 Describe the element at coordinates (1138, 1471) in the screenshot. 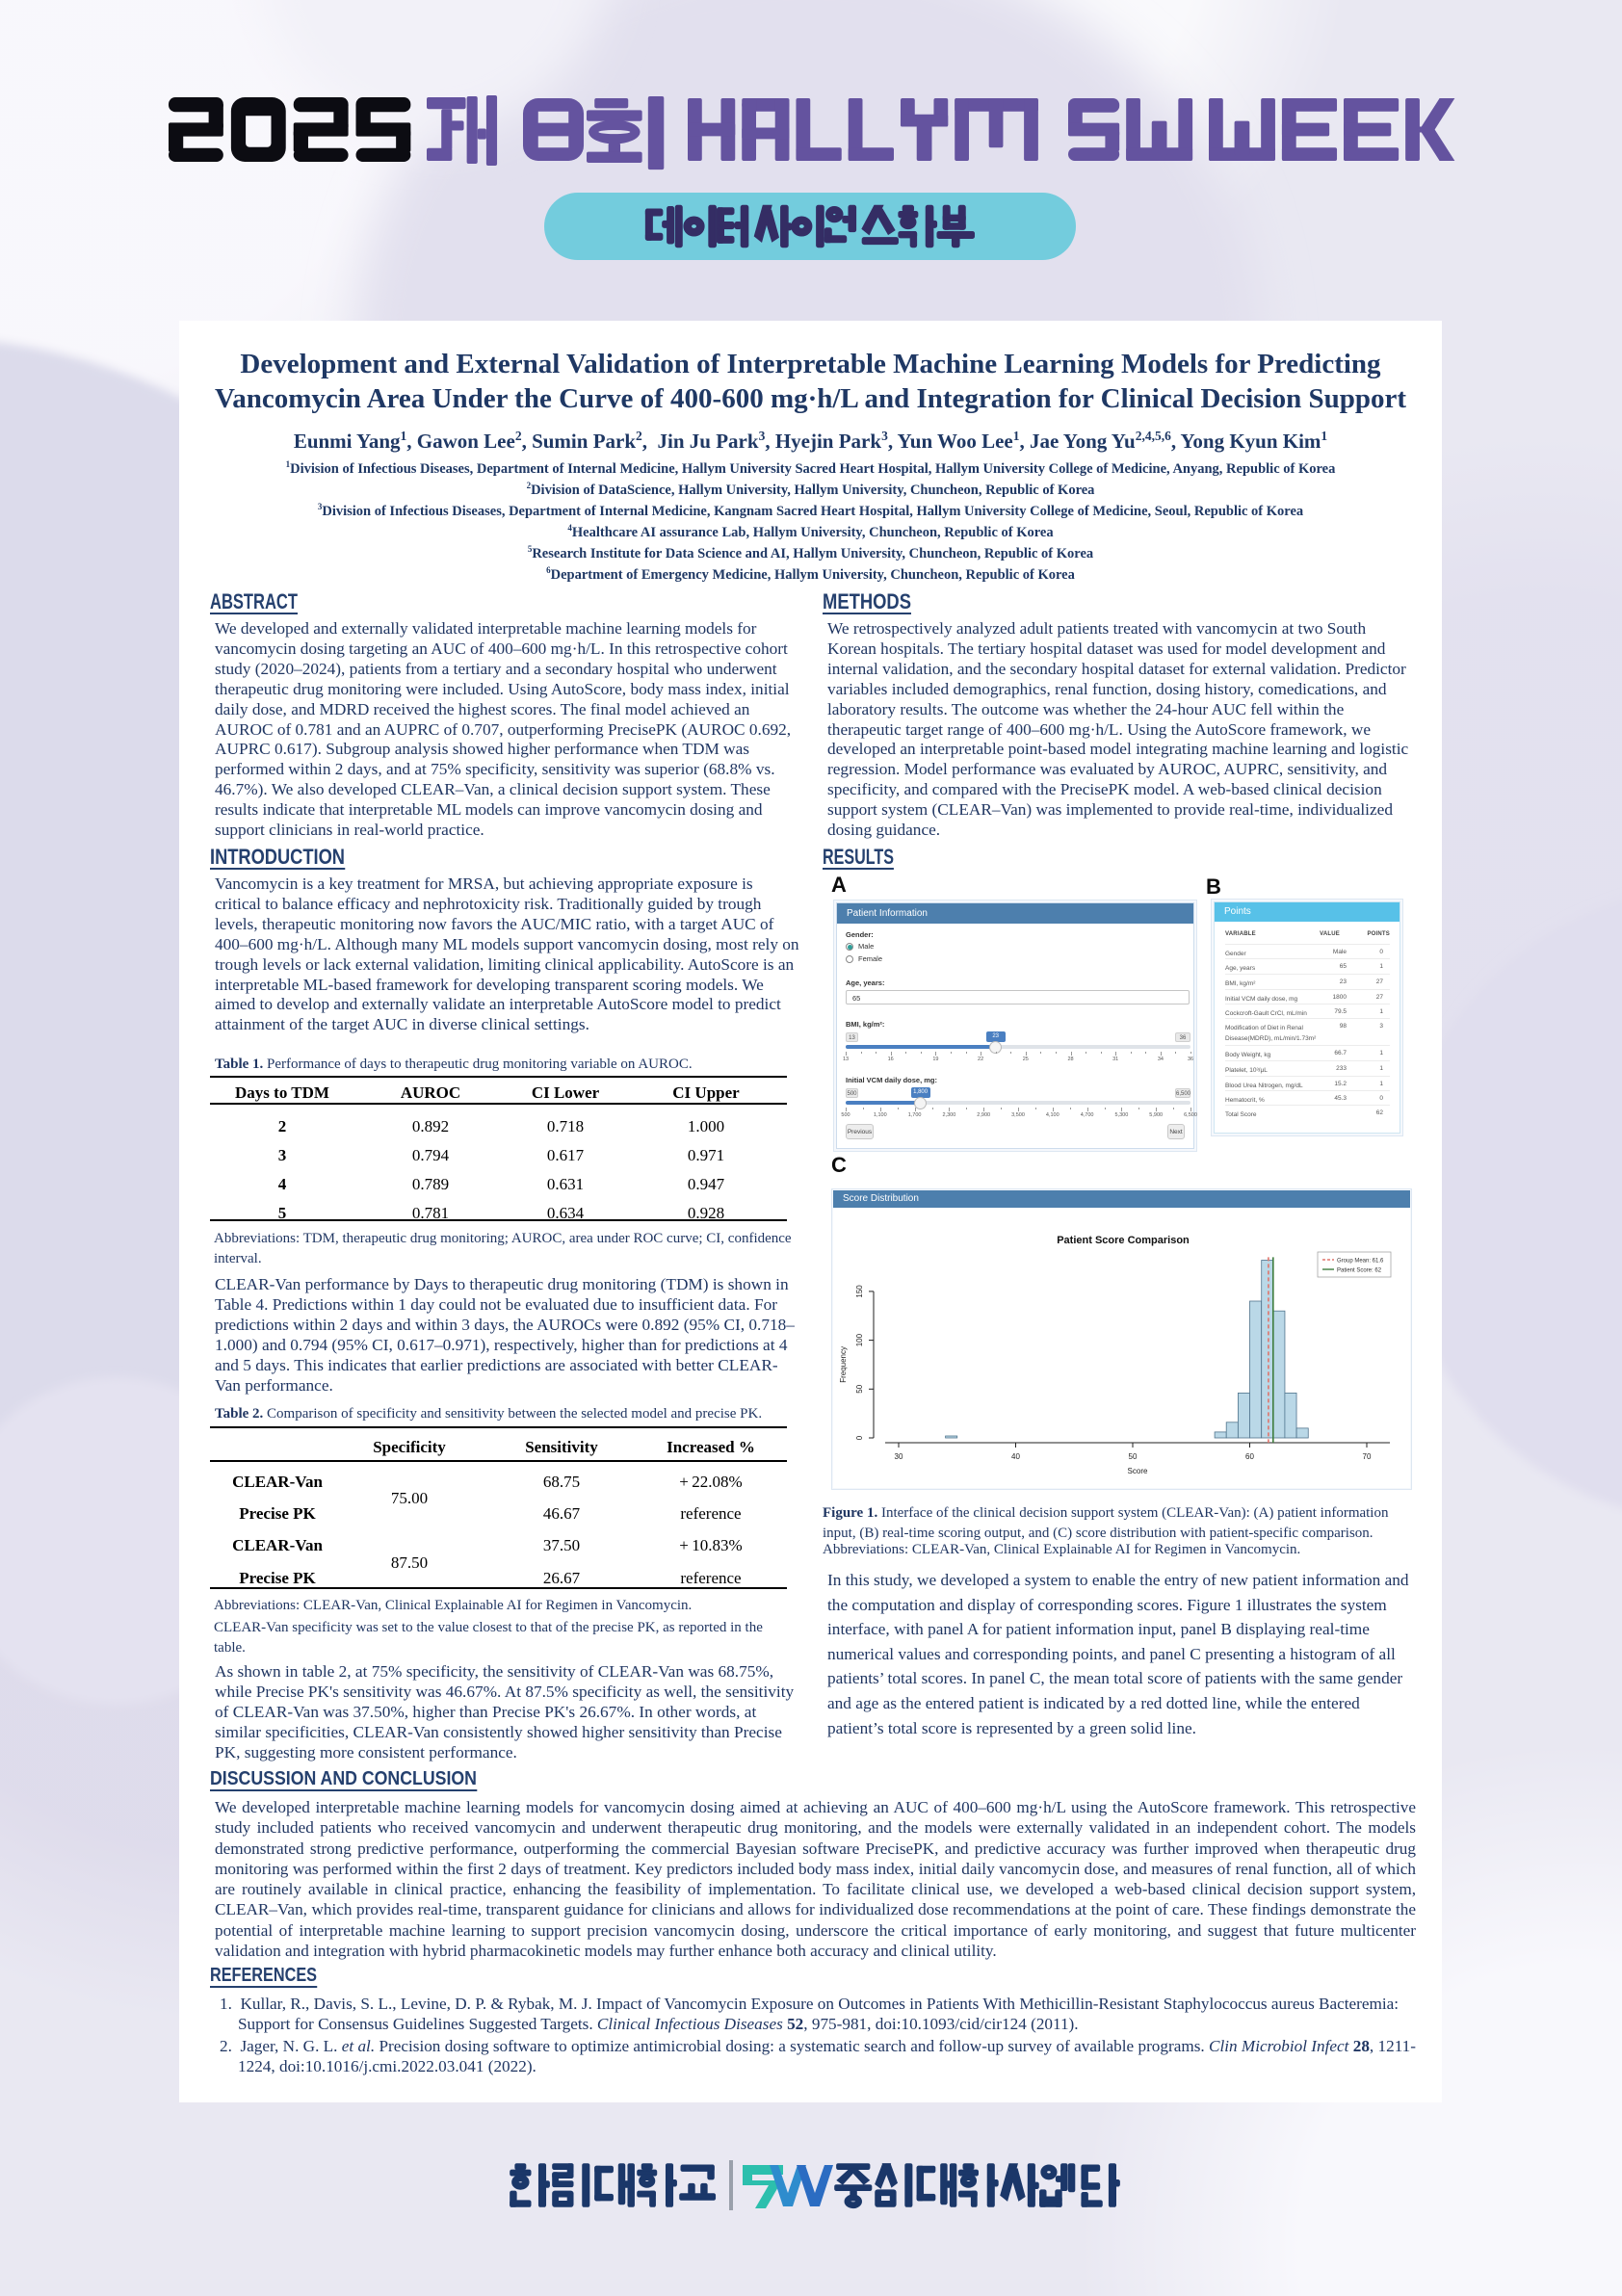

I see `svg-text: Score` at that location.